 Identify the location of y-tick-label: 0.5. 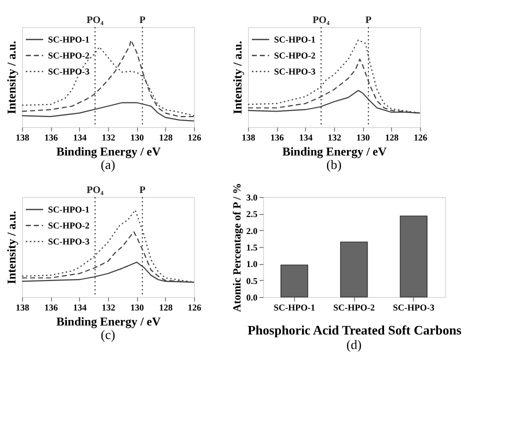
(252, 281).